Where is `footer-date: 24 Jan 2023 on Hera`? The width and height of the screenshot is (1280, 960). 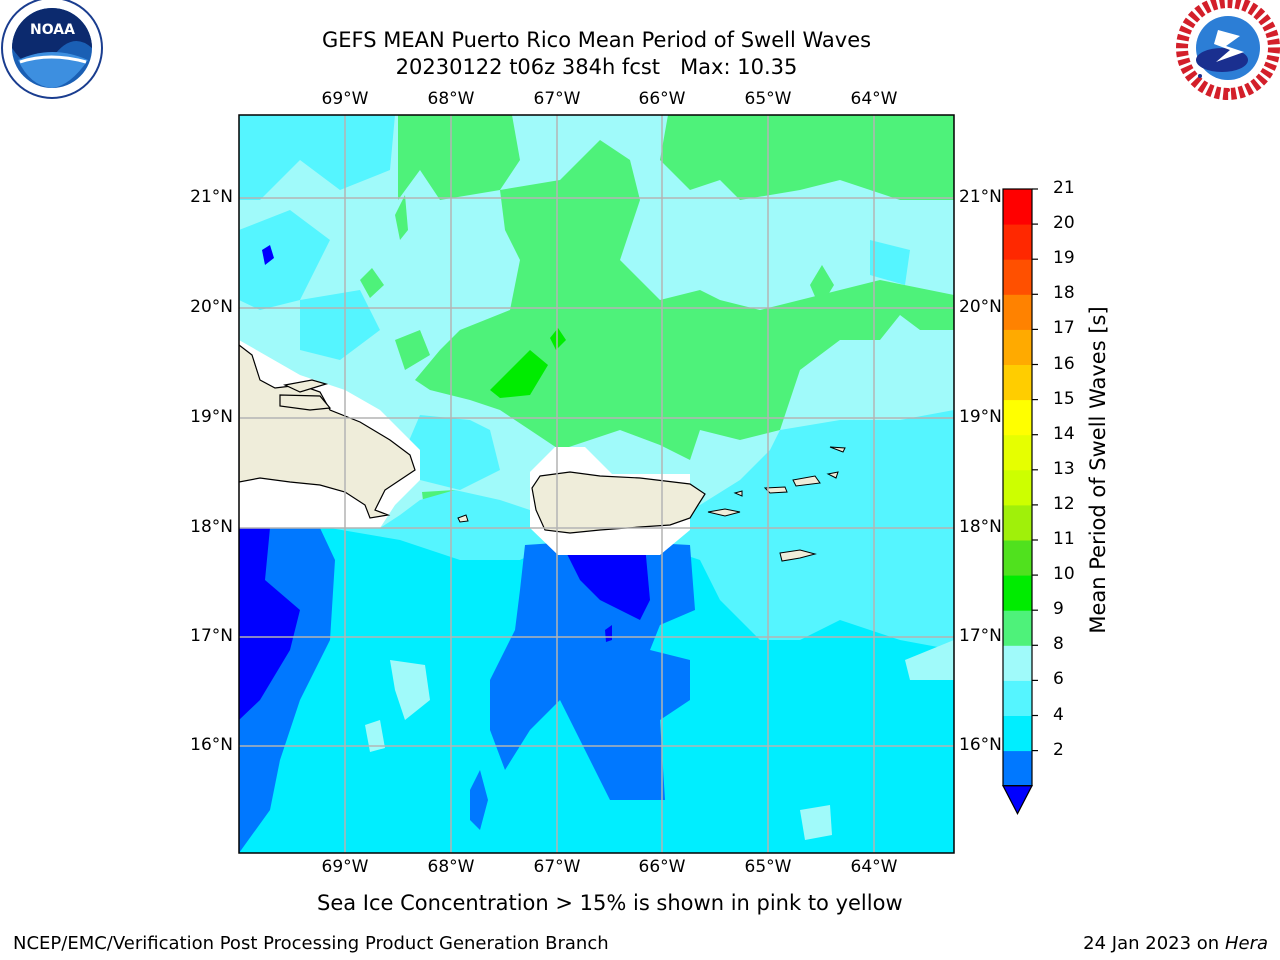 footer-date: 24 Jan 2023 on Hera is located at coordinates (1175, 943).